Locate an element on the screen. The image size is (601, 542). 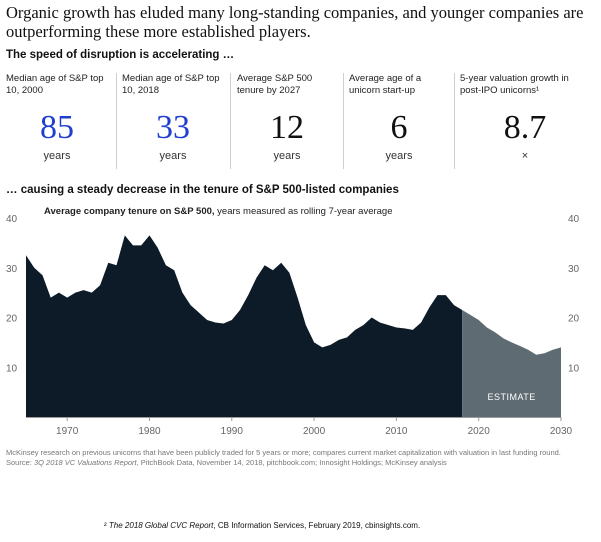
stat-median-age-2018: Median age of S&P top 10, 2018 33 years is located at coordinates (173, 121).